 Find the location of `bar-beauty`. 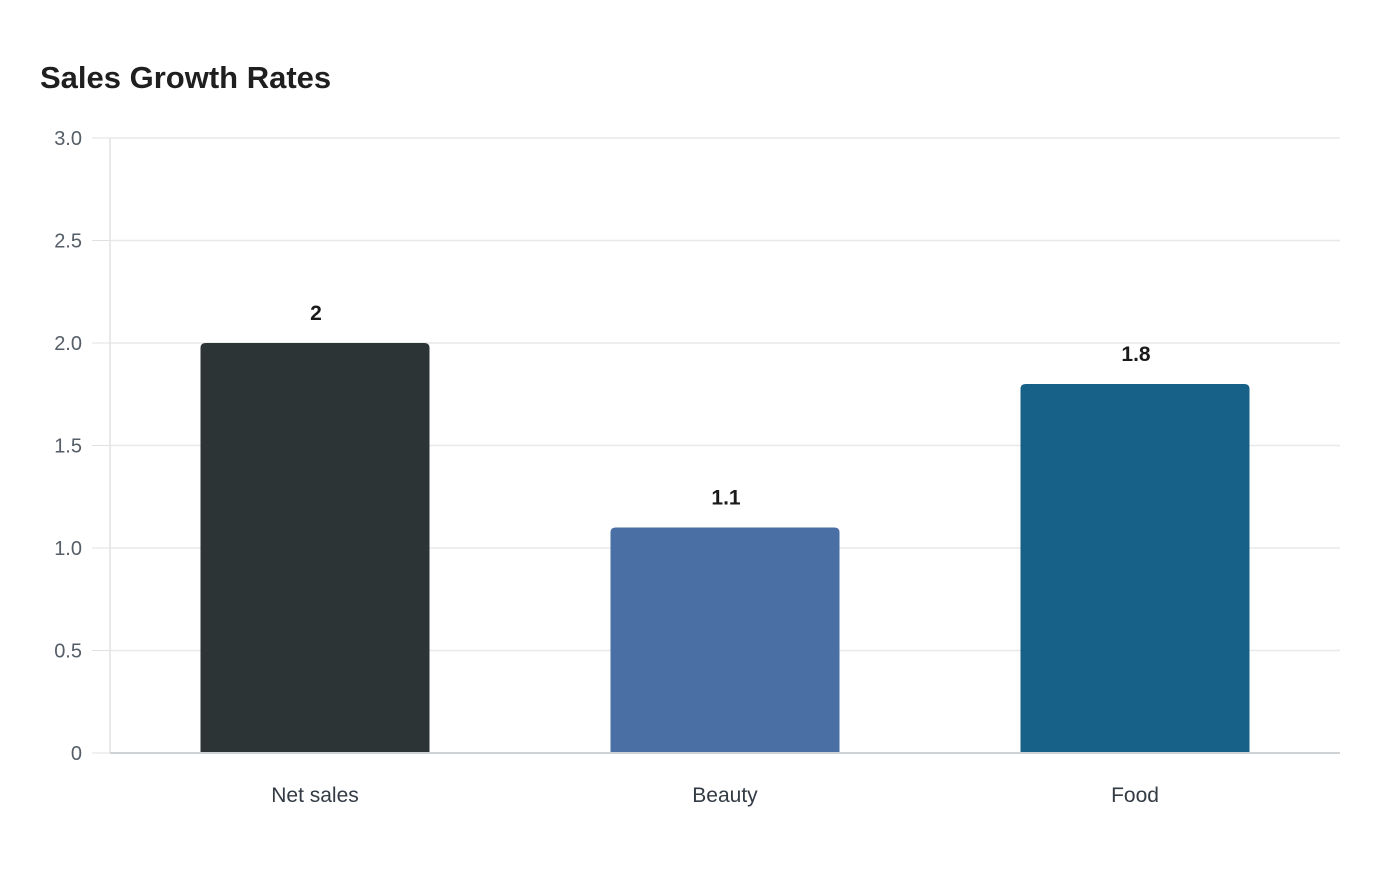

bar-beauty is located at coordinates (725, 640).